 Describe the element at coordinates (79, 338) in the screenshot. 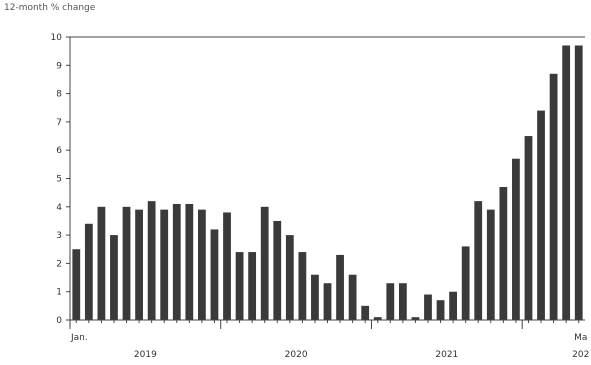

I see `x-first-month-label: Jan.` at that location.